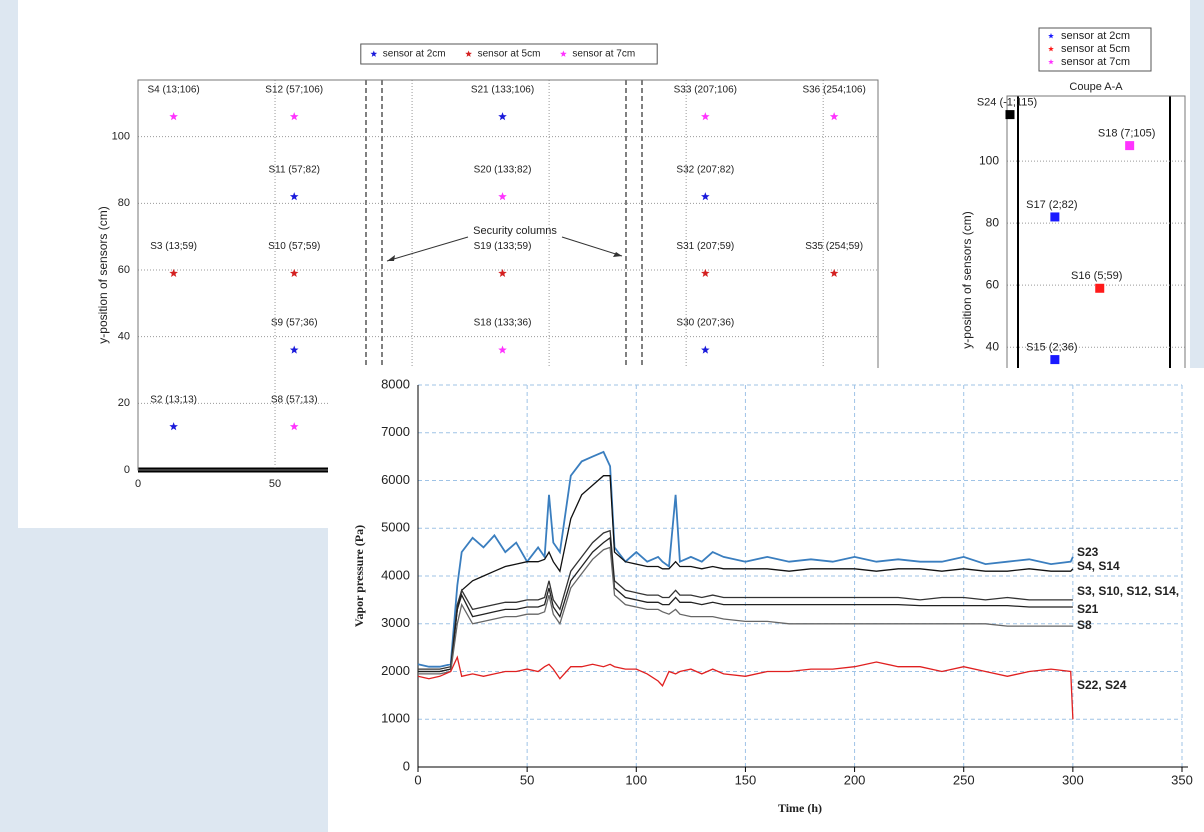 This screenshot has height=832, width=1204. I want to click on point-label: S31 (207;59), so click(705, 246).